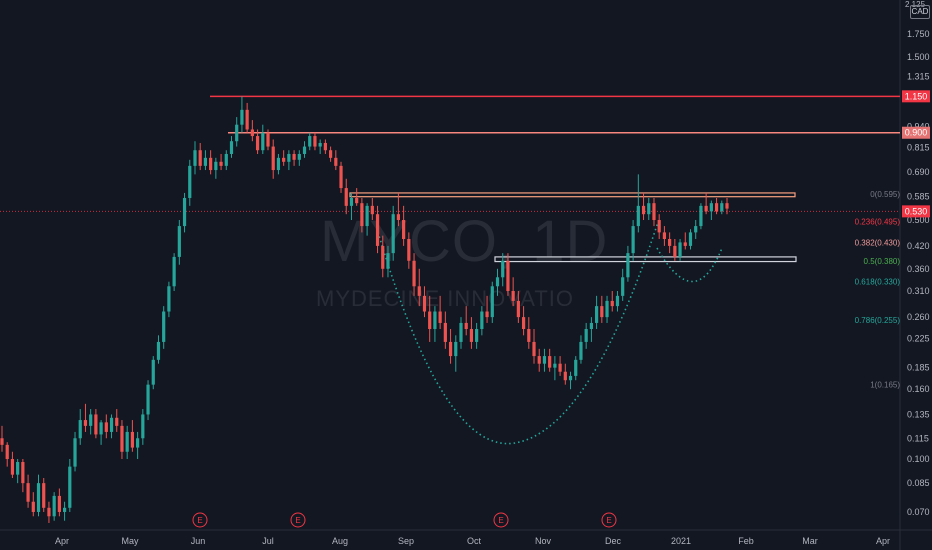  I want to click on y-tick-label: 0.585, so click(918, 197).